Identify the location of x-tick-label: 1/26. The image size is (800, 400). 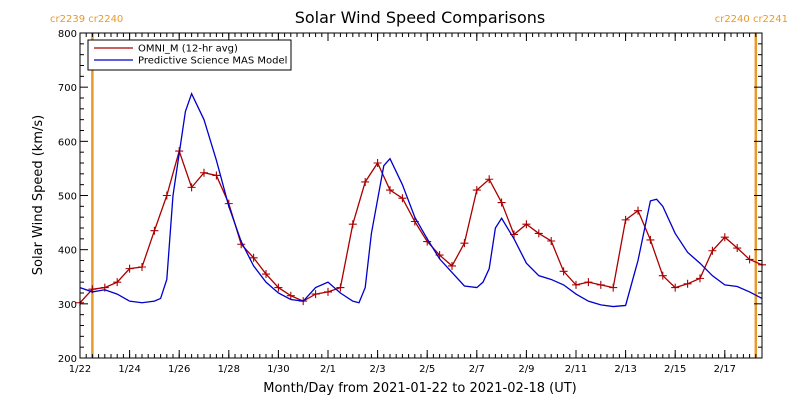
(179, 369).